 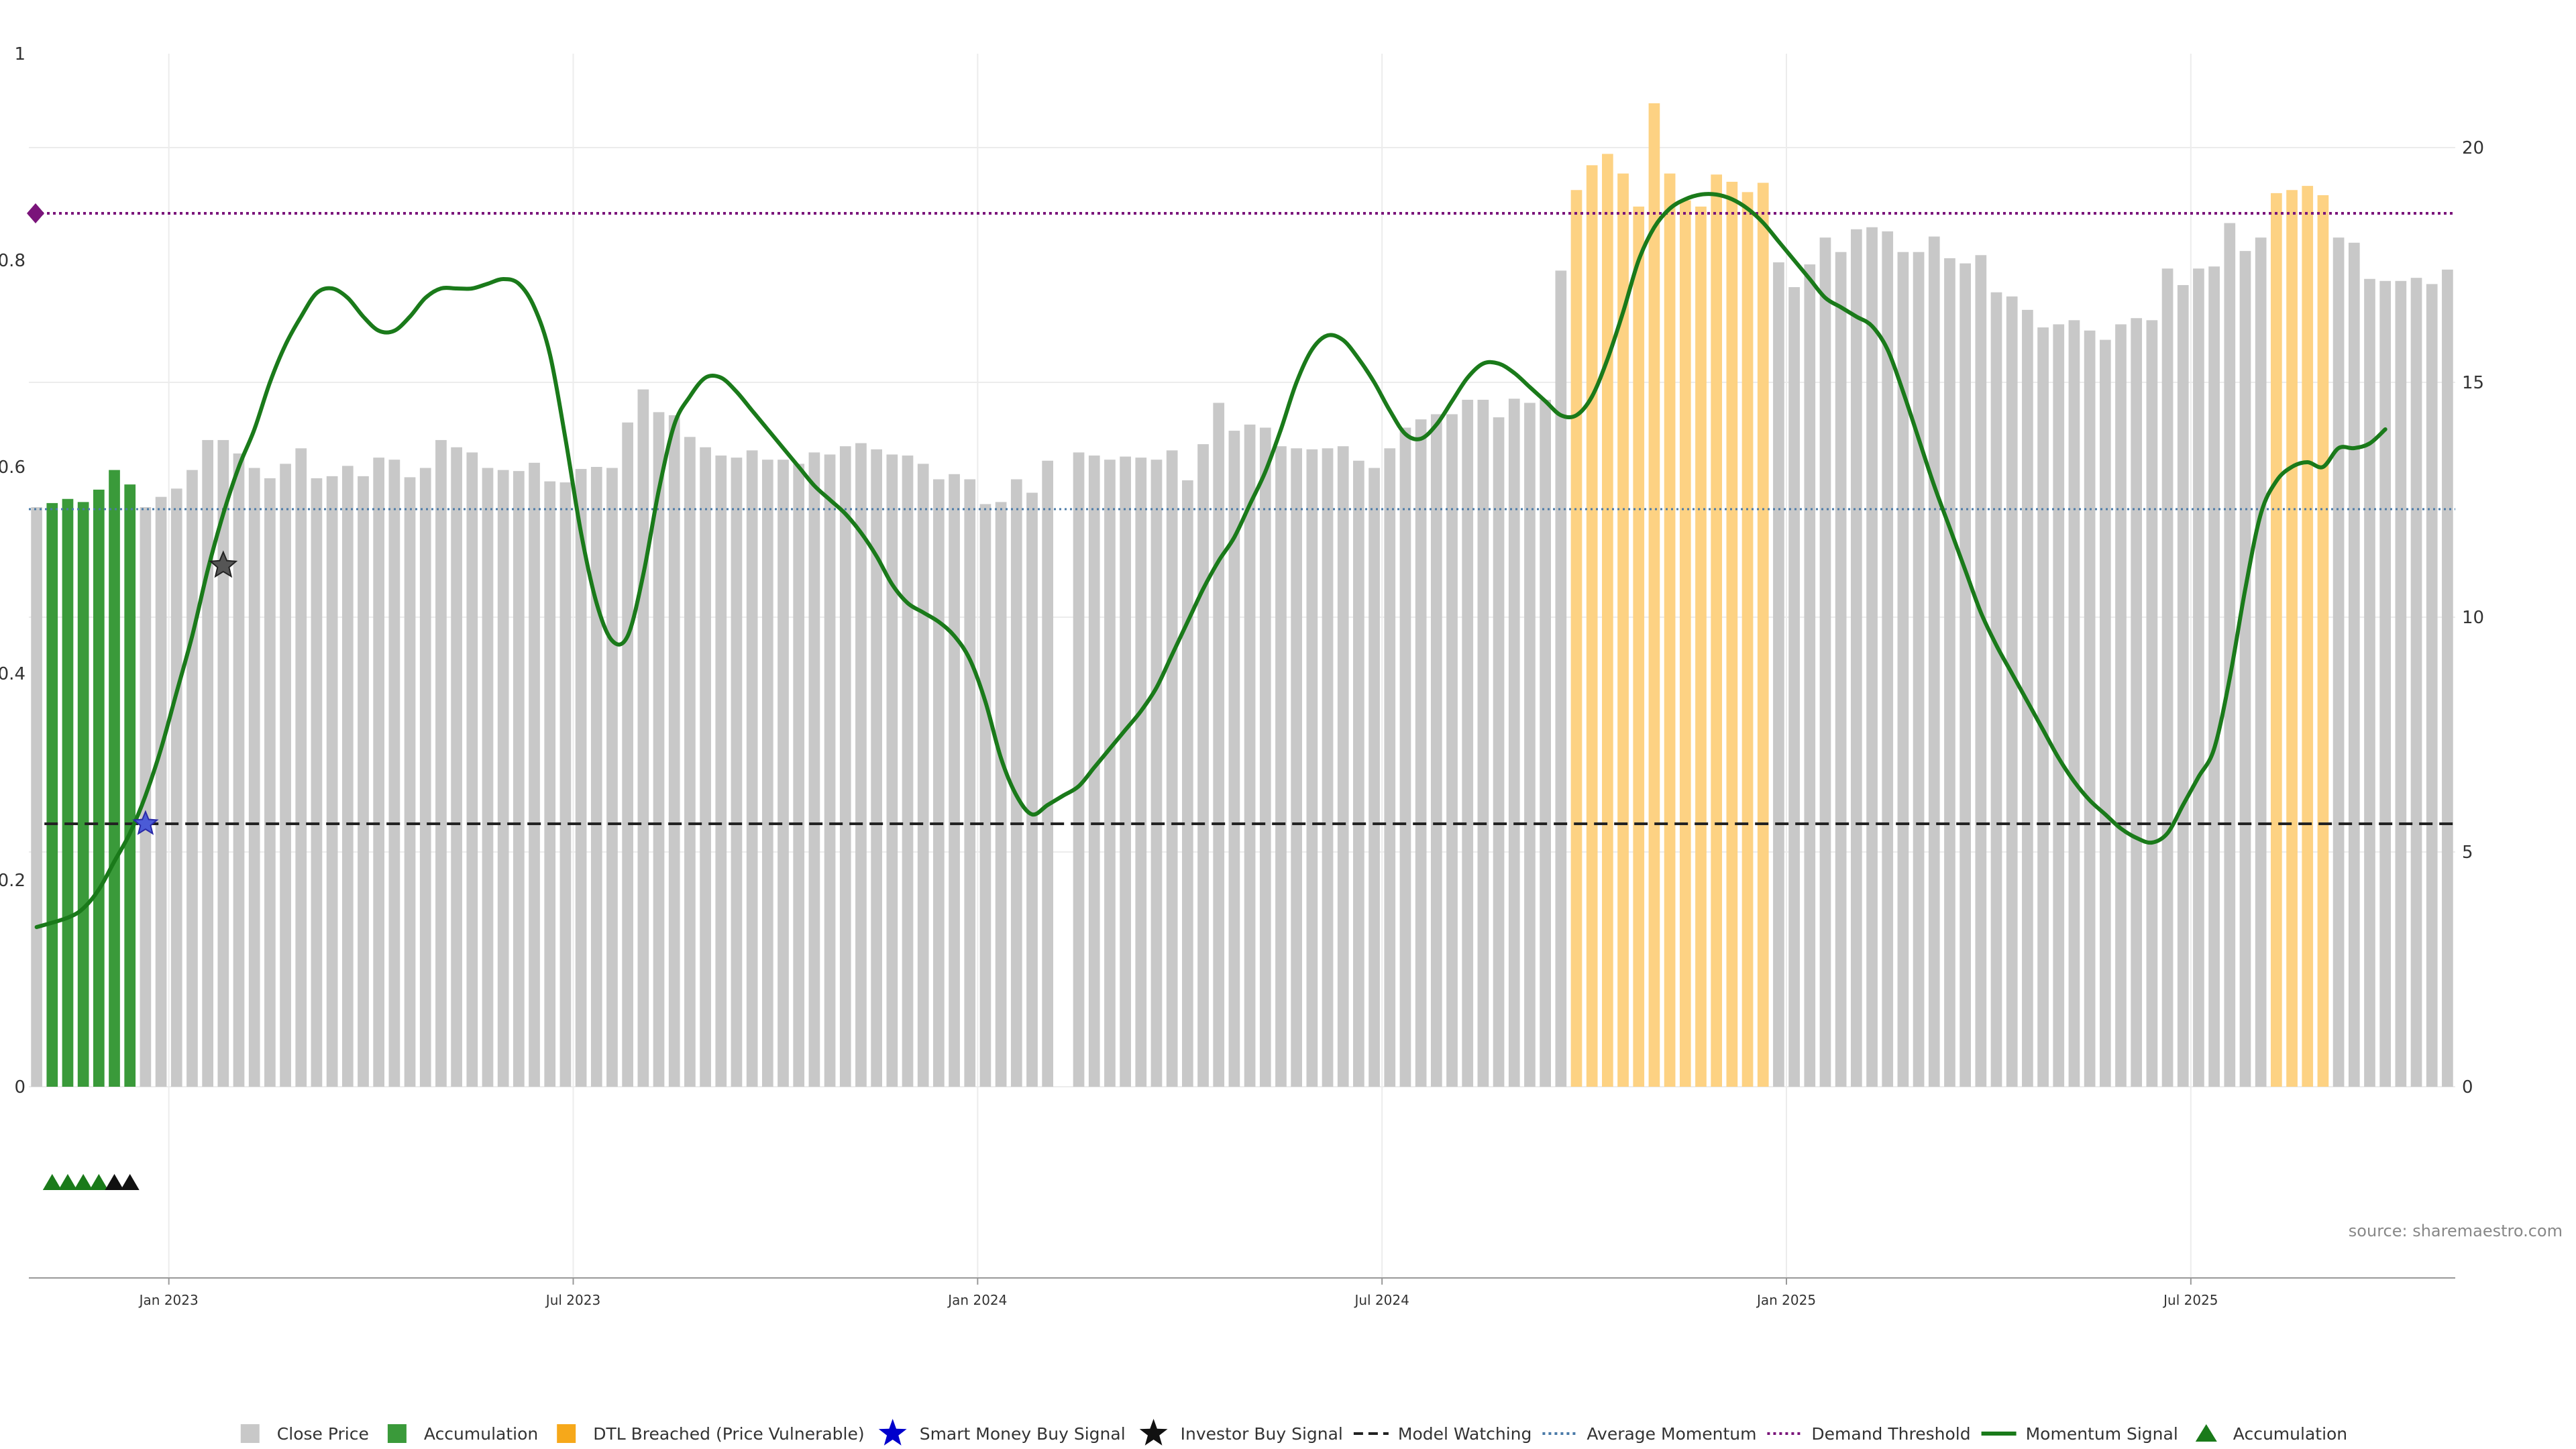 What do you see at coordinates (12, 261) in the screenshot?
I see `left-axis-tick-label: 0.8` at bounding box center [12, 261].